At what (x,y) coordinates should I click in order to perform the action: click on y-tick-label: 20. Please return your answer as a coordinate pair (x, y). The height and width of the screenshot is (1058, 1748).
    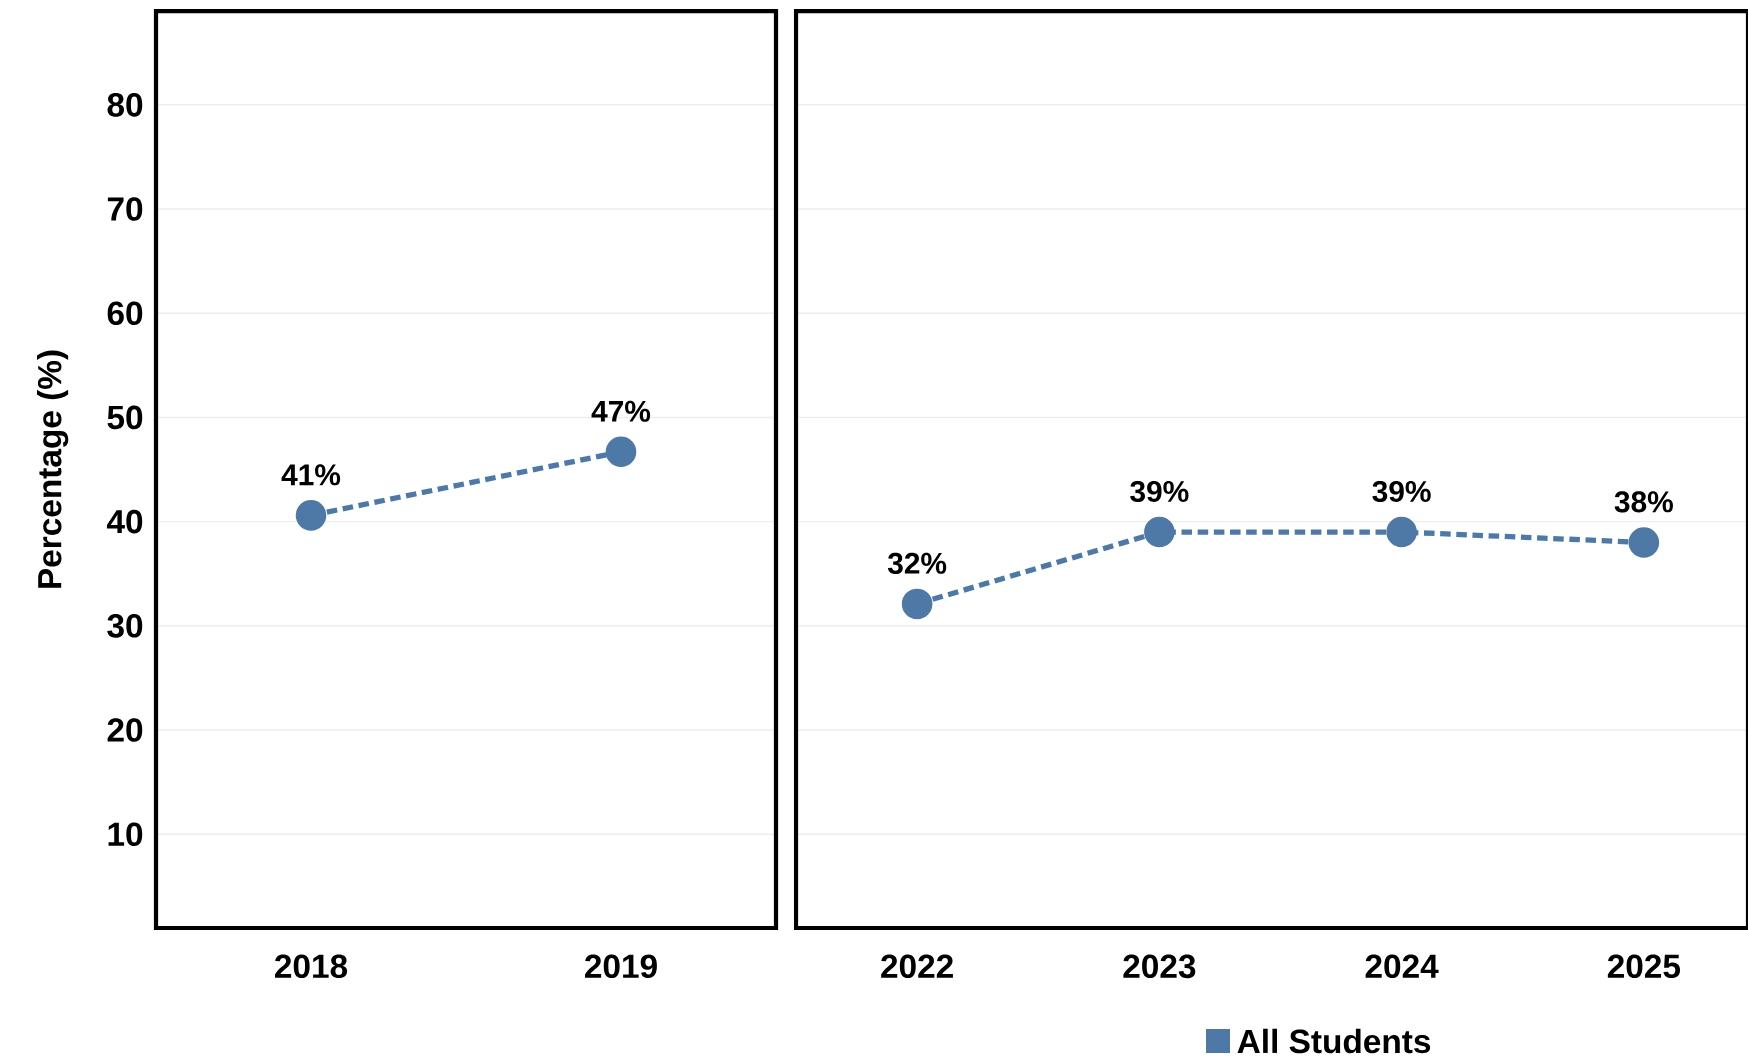
    Looking at the image, I should click on (125, 730).